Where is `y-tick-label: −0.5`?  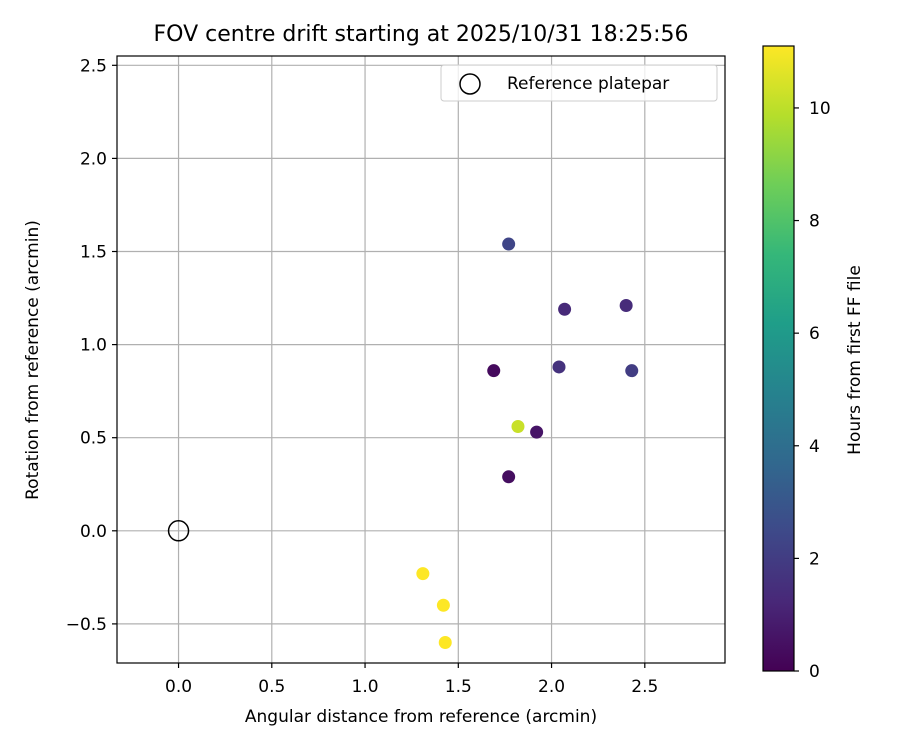 y-tick-label: −0.5 is located at coordinates (86, 625).